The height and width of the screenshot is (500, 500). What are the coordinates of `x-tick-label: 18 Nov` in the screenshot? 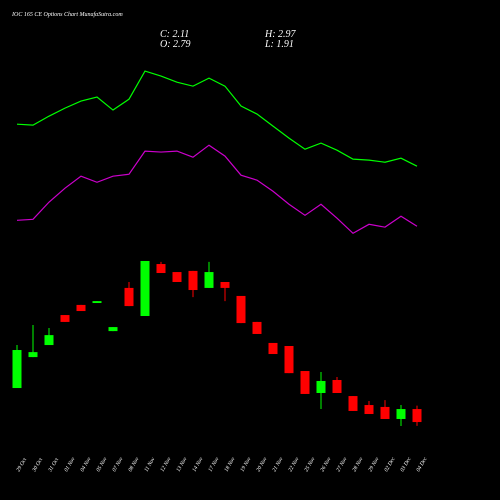 It's located at (230, 464).